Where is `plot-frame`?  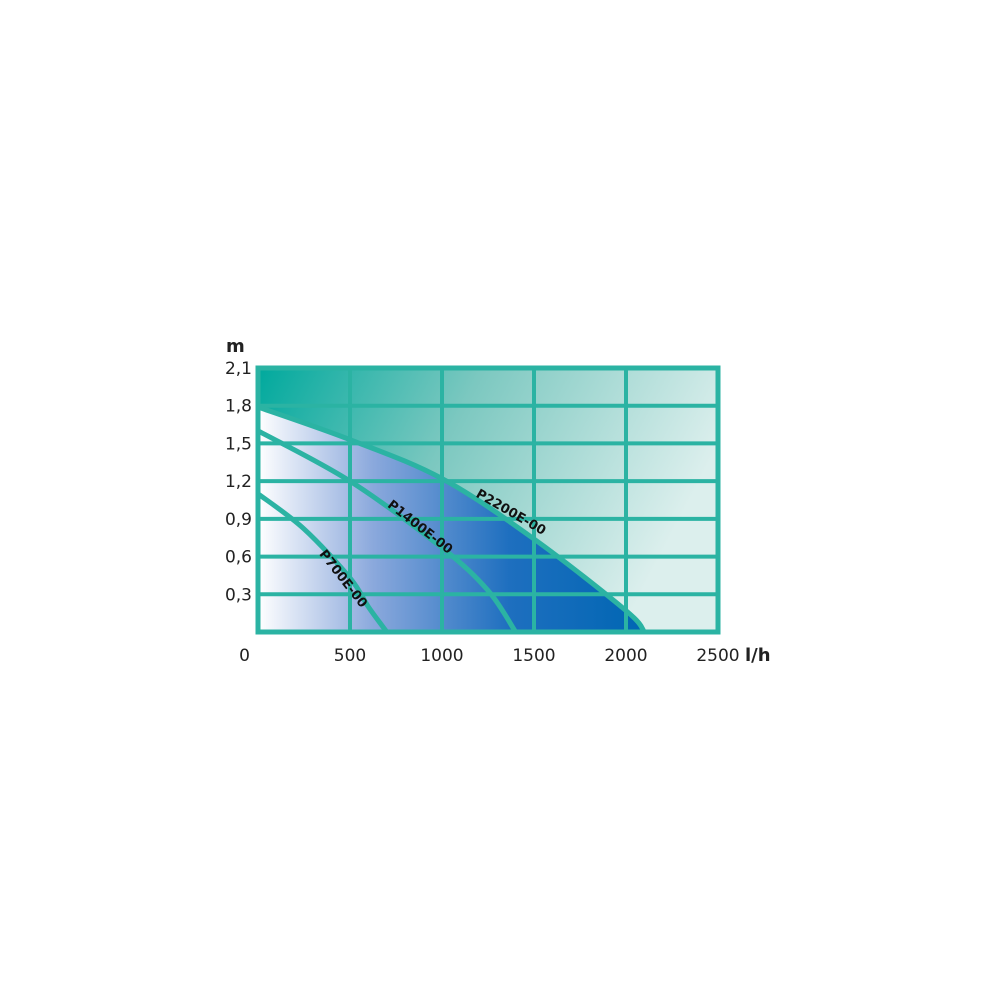
plot-frame is located at coordinates (488, 500).